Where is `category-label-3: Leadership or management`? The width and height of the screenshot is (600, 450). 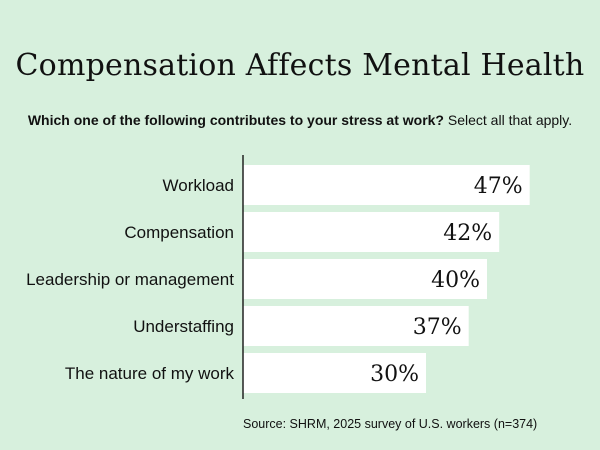 category-label-3: Leadership or management is located at coordinates (130, 279).